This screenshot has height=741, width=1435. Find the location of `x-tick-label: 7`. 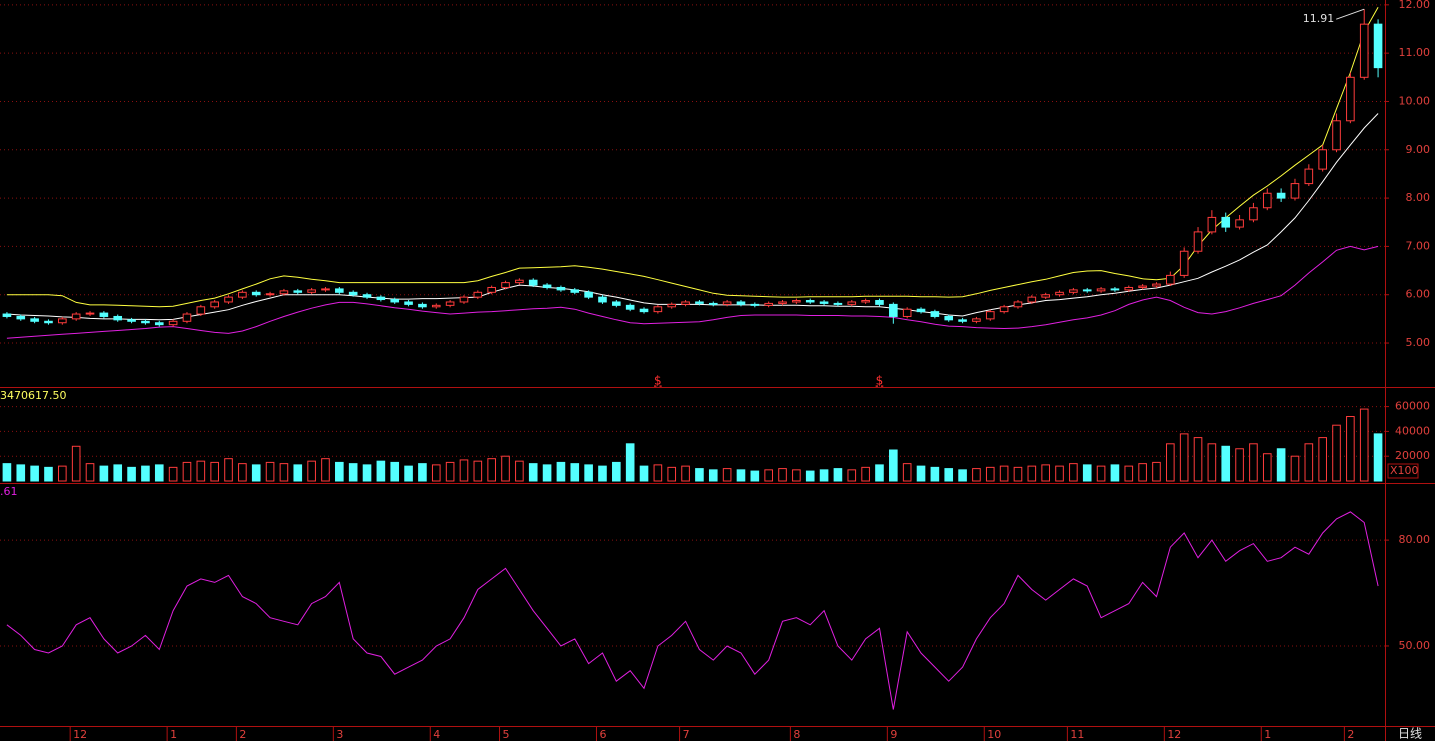

x-tick-label: 7 is located at coordinates (686, 734).